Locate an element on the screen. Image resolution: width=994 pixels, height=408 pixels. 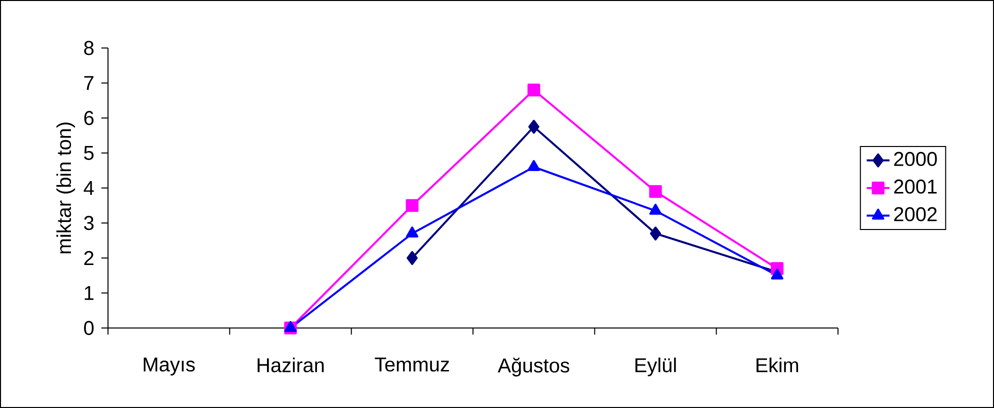
legend-label: 2002 is located at coordinates (915, 214).